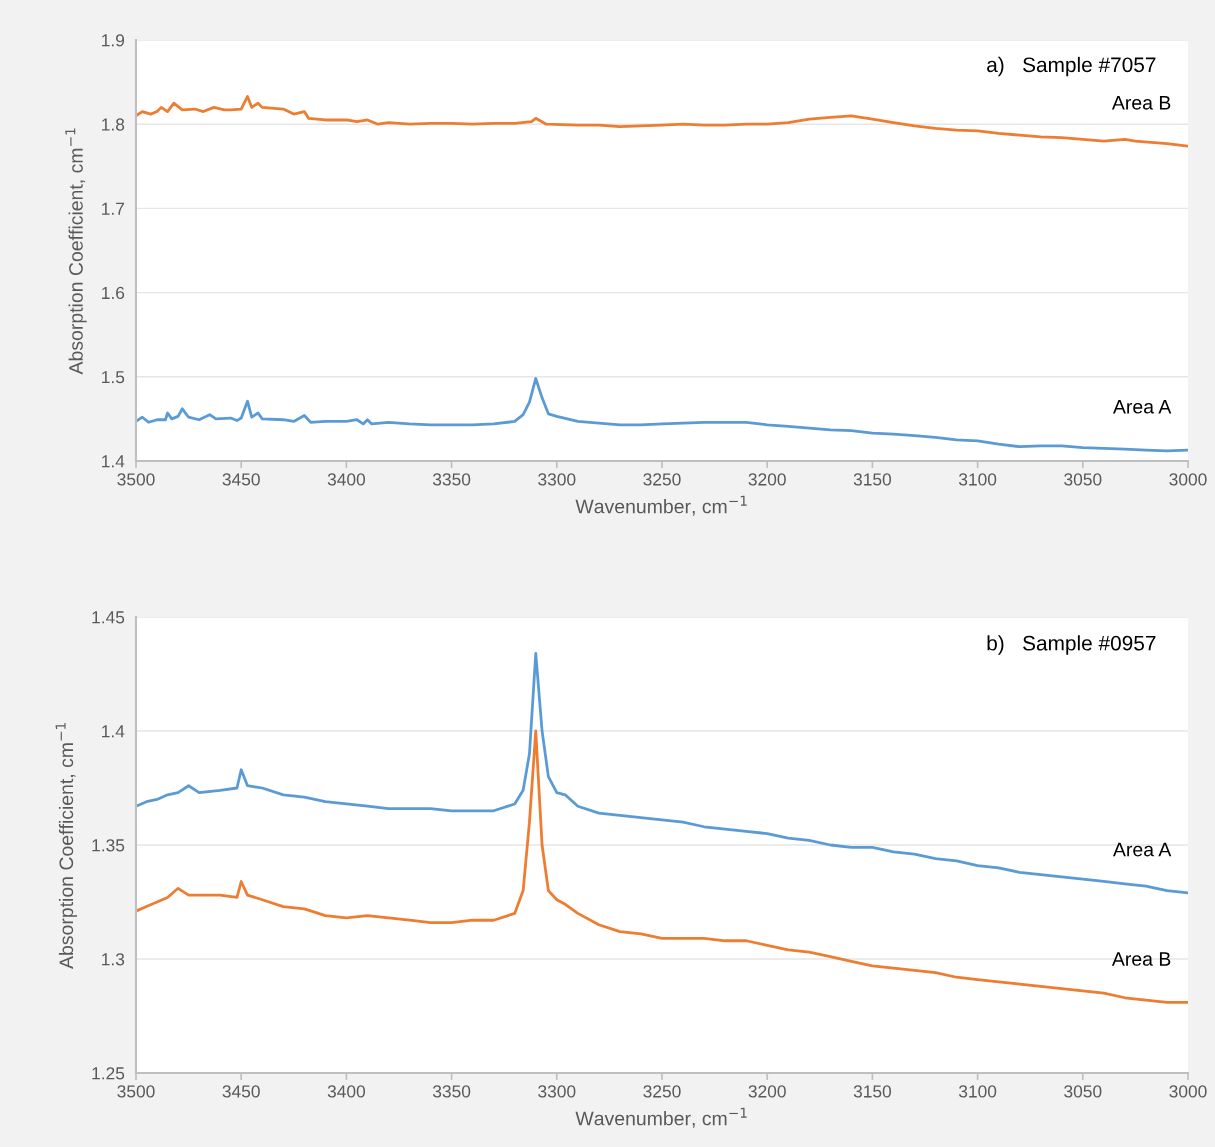  Describe the element at coordinates (113, 959) in the screenshot. I see `y-tick-label: 1.3` at that location.